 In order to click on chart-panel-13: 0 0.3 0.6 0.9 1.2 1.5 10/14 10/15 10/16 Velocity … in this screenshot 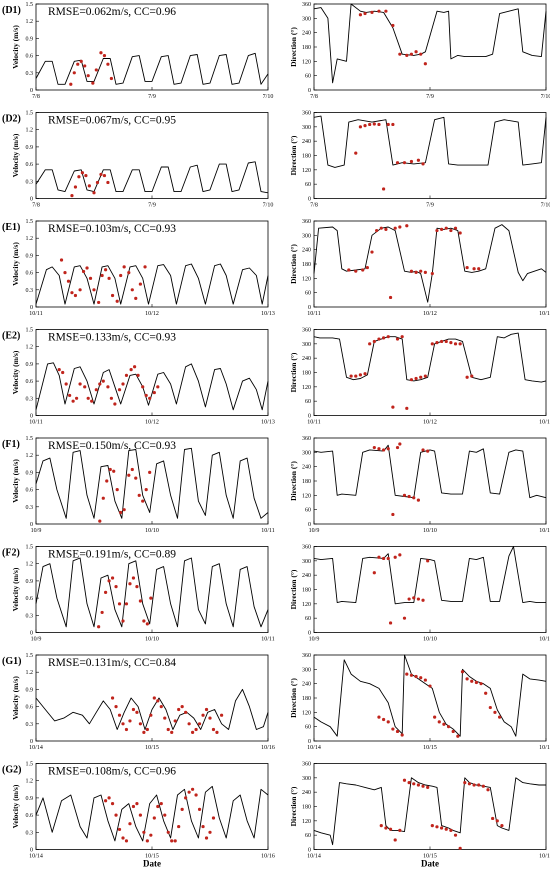, I will do `click(138, 702)`.